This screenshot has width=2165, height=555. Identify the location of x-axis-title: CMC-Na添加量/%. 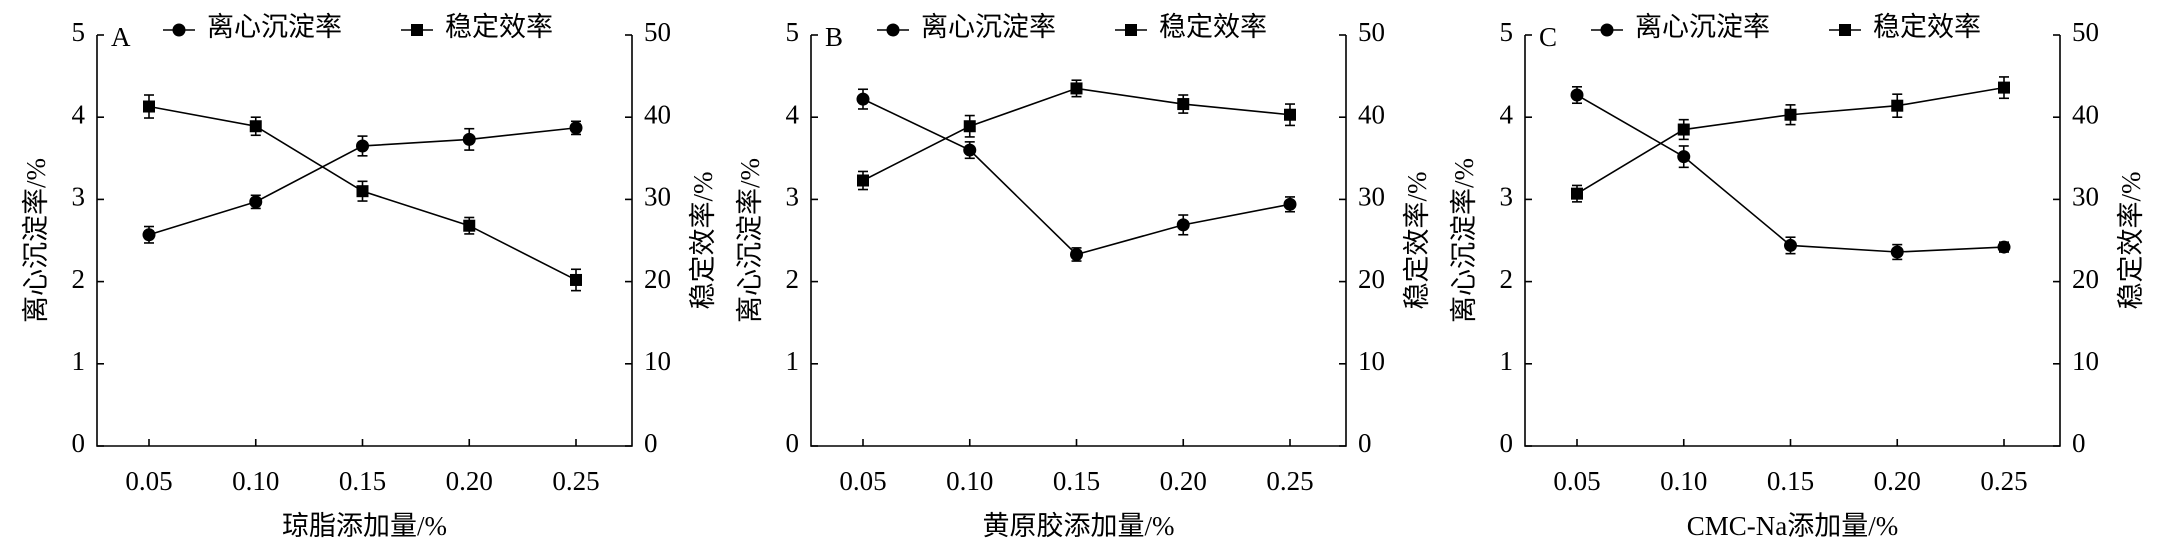
(1793, 526).